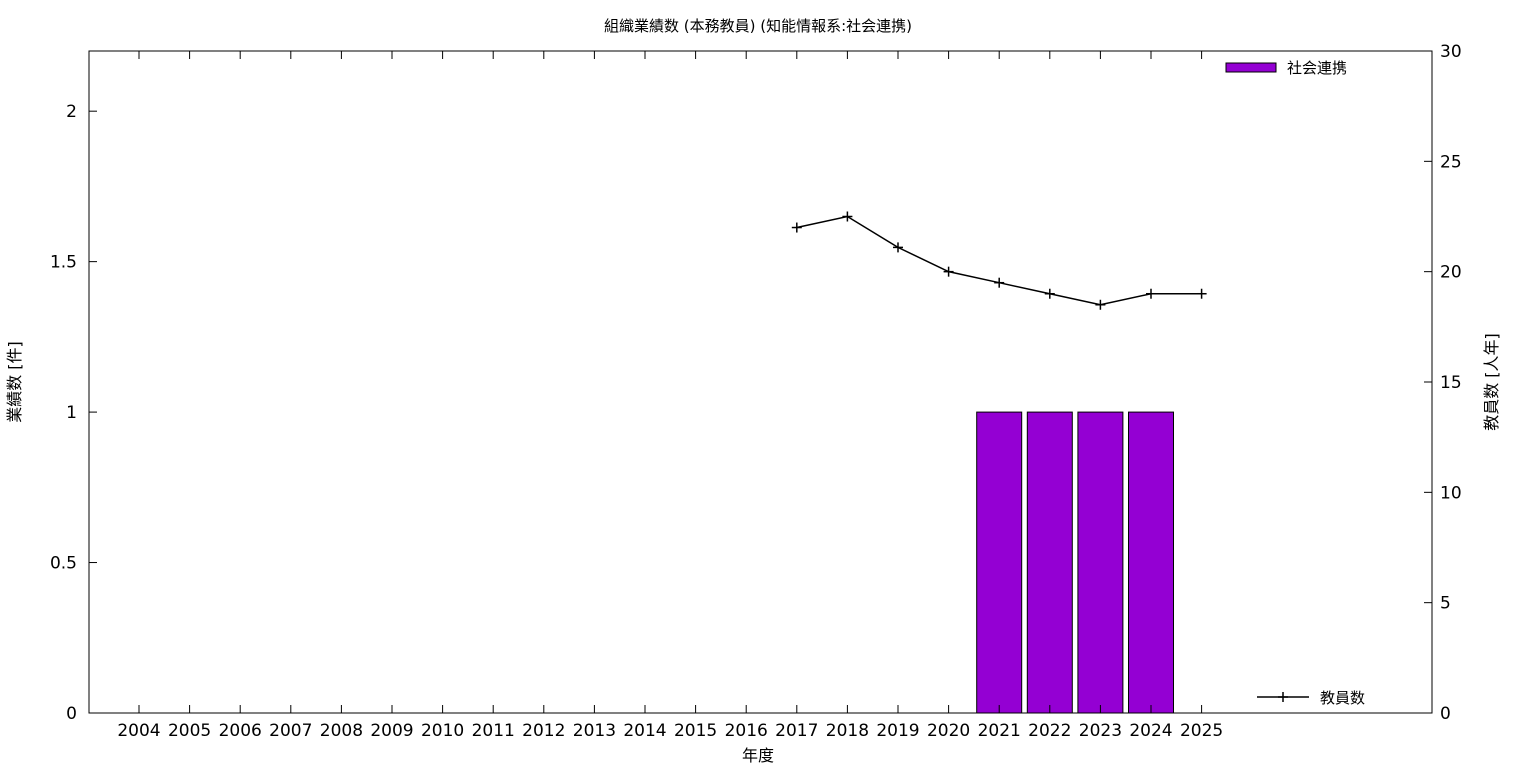  What do you see at coordinates (391, 731) in the screenshot?
I see `x-tick-label: 2009` at bounding box center [391, 731].